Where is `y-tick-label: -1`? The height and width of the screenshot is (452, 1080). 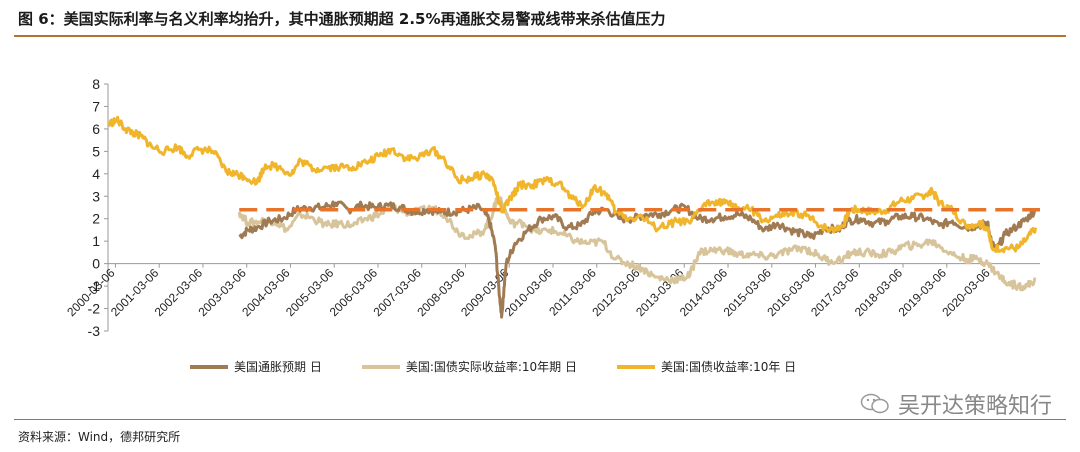
y-tick-label: -1 is located at coordinates (94, 286).